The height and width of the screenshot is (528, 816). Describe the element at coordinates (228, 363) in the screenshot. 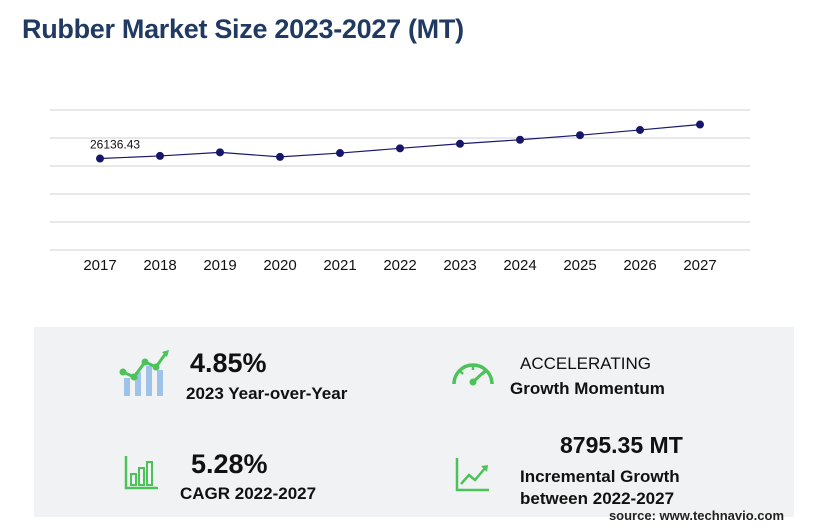

I see `yoy-value: 4.85%` at that location.